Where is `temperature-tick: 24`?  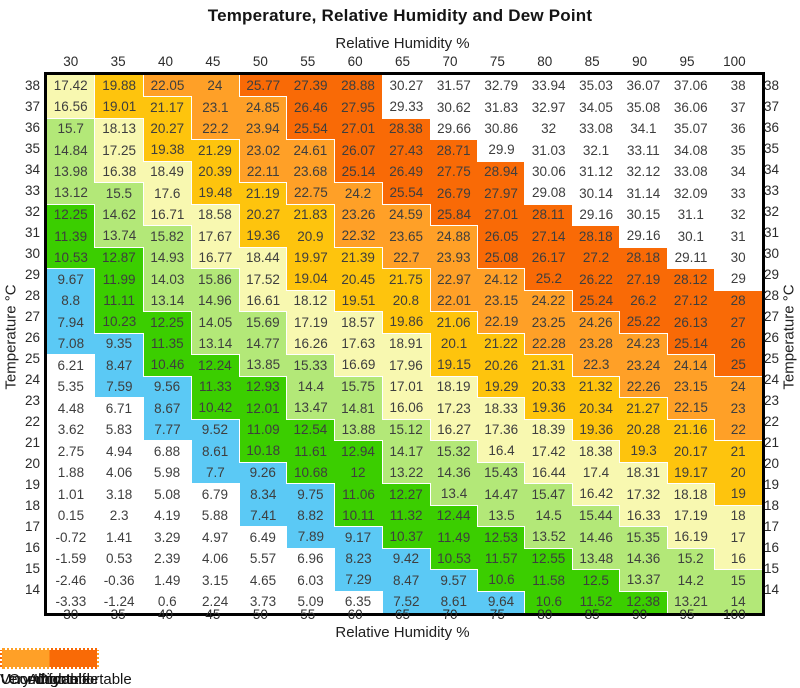 temperature-tick: 24 is located at coordinates (32, 379).